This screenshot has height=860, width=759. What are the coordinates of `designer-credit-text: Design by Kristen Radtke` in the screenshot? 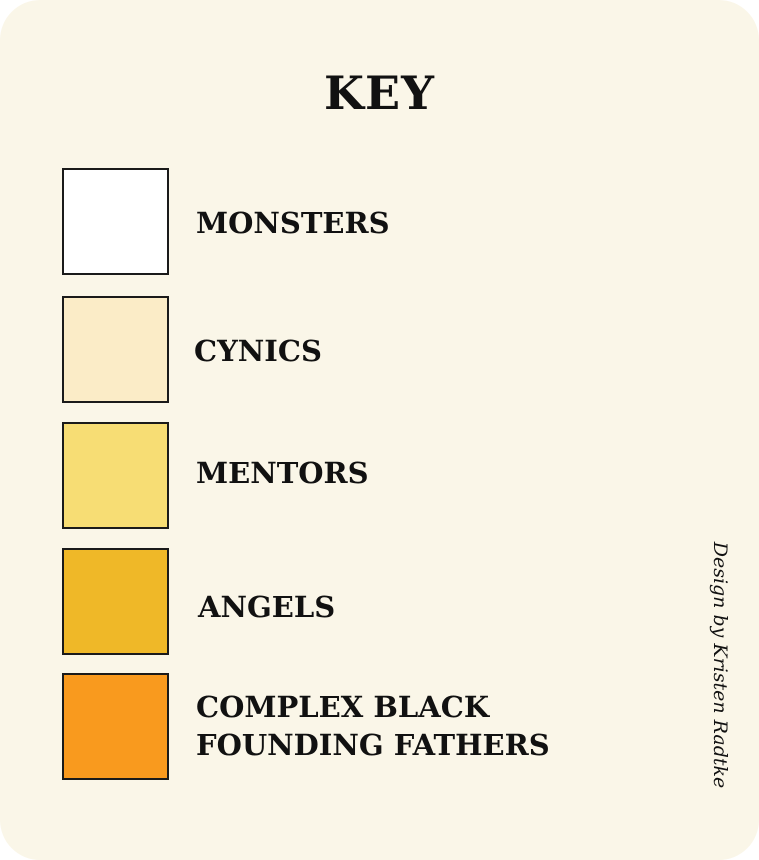 It's located at (720, 665).